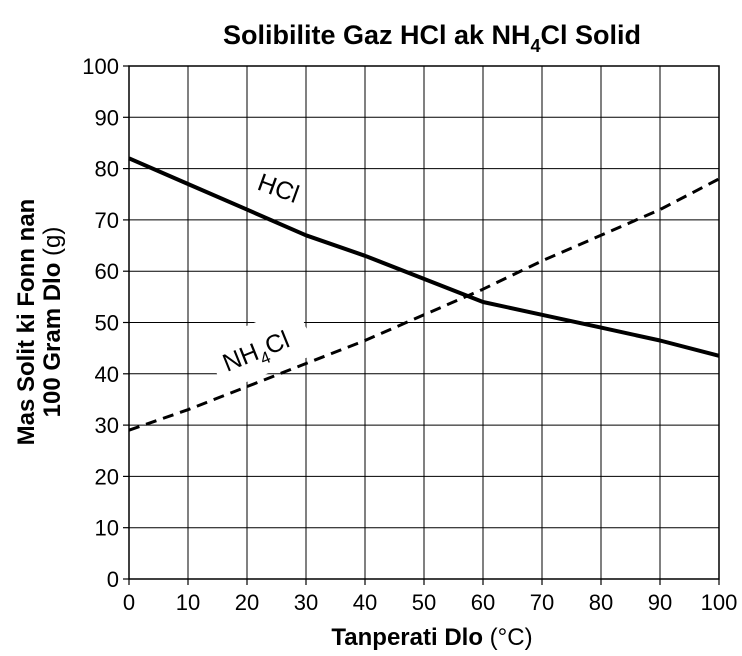 The height and width of the screenshot is (656, 742). Describe the element at coordinates (601, 602) in the screenshot. I see `x-tick-label: 80` at that location.